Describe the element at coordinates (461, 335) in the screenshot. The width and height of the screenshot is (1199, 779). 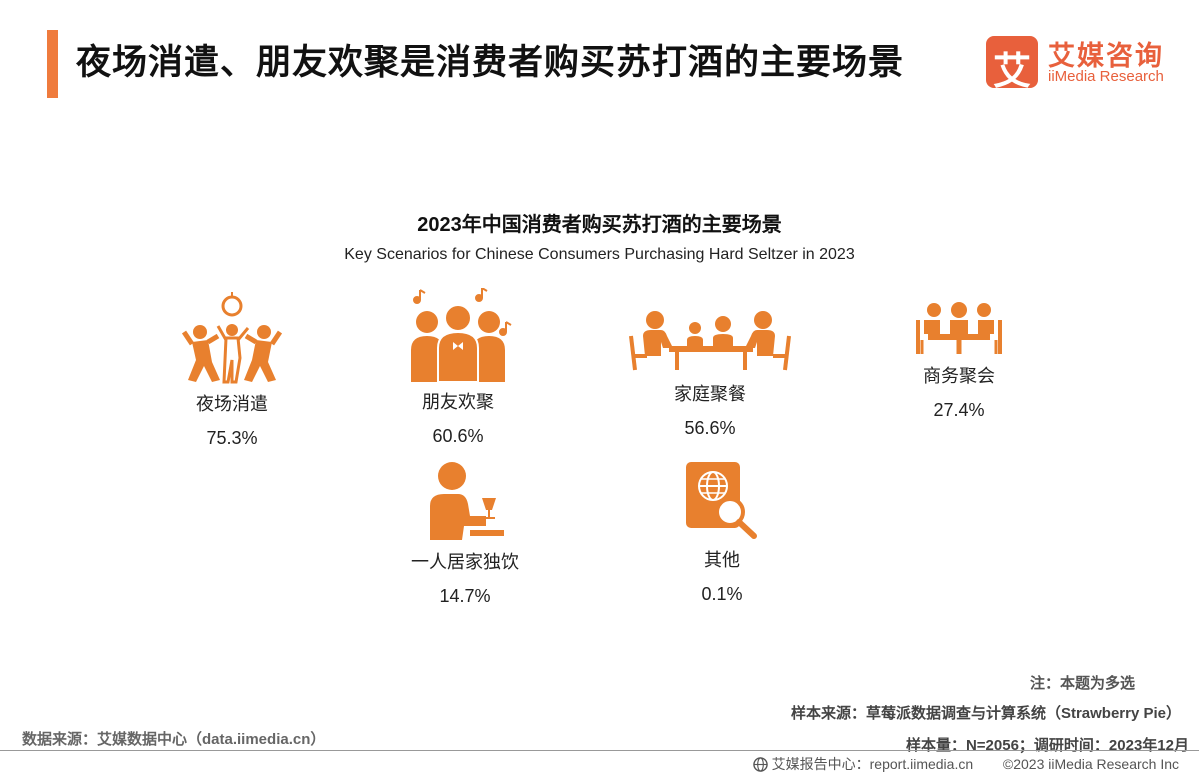
I see `friends-group-icon` at that location.